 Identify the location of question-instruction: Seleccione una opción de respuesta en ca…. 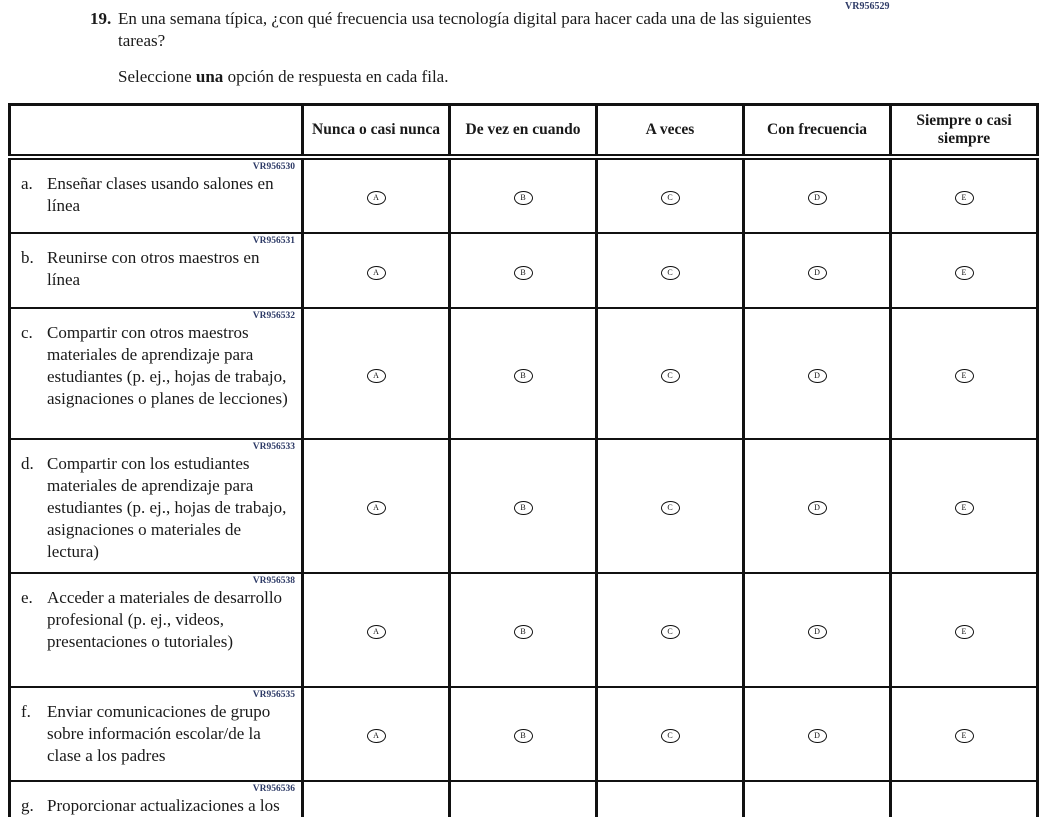
(468, 77).